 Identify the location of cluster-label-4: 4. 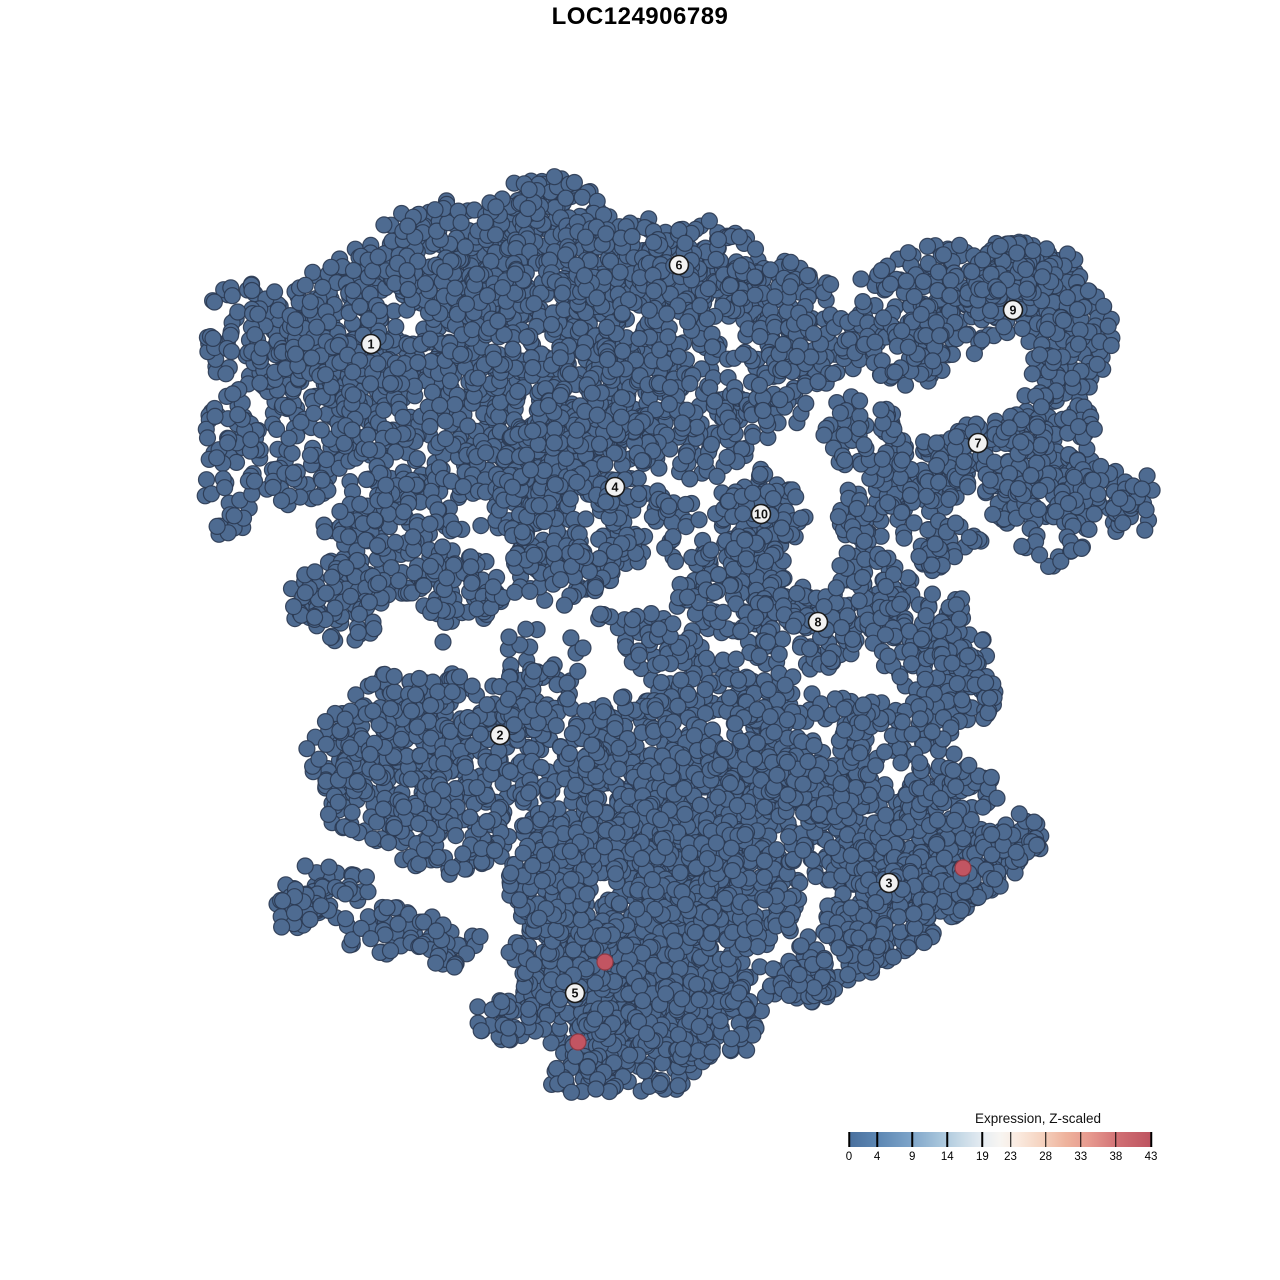
(615, 487).